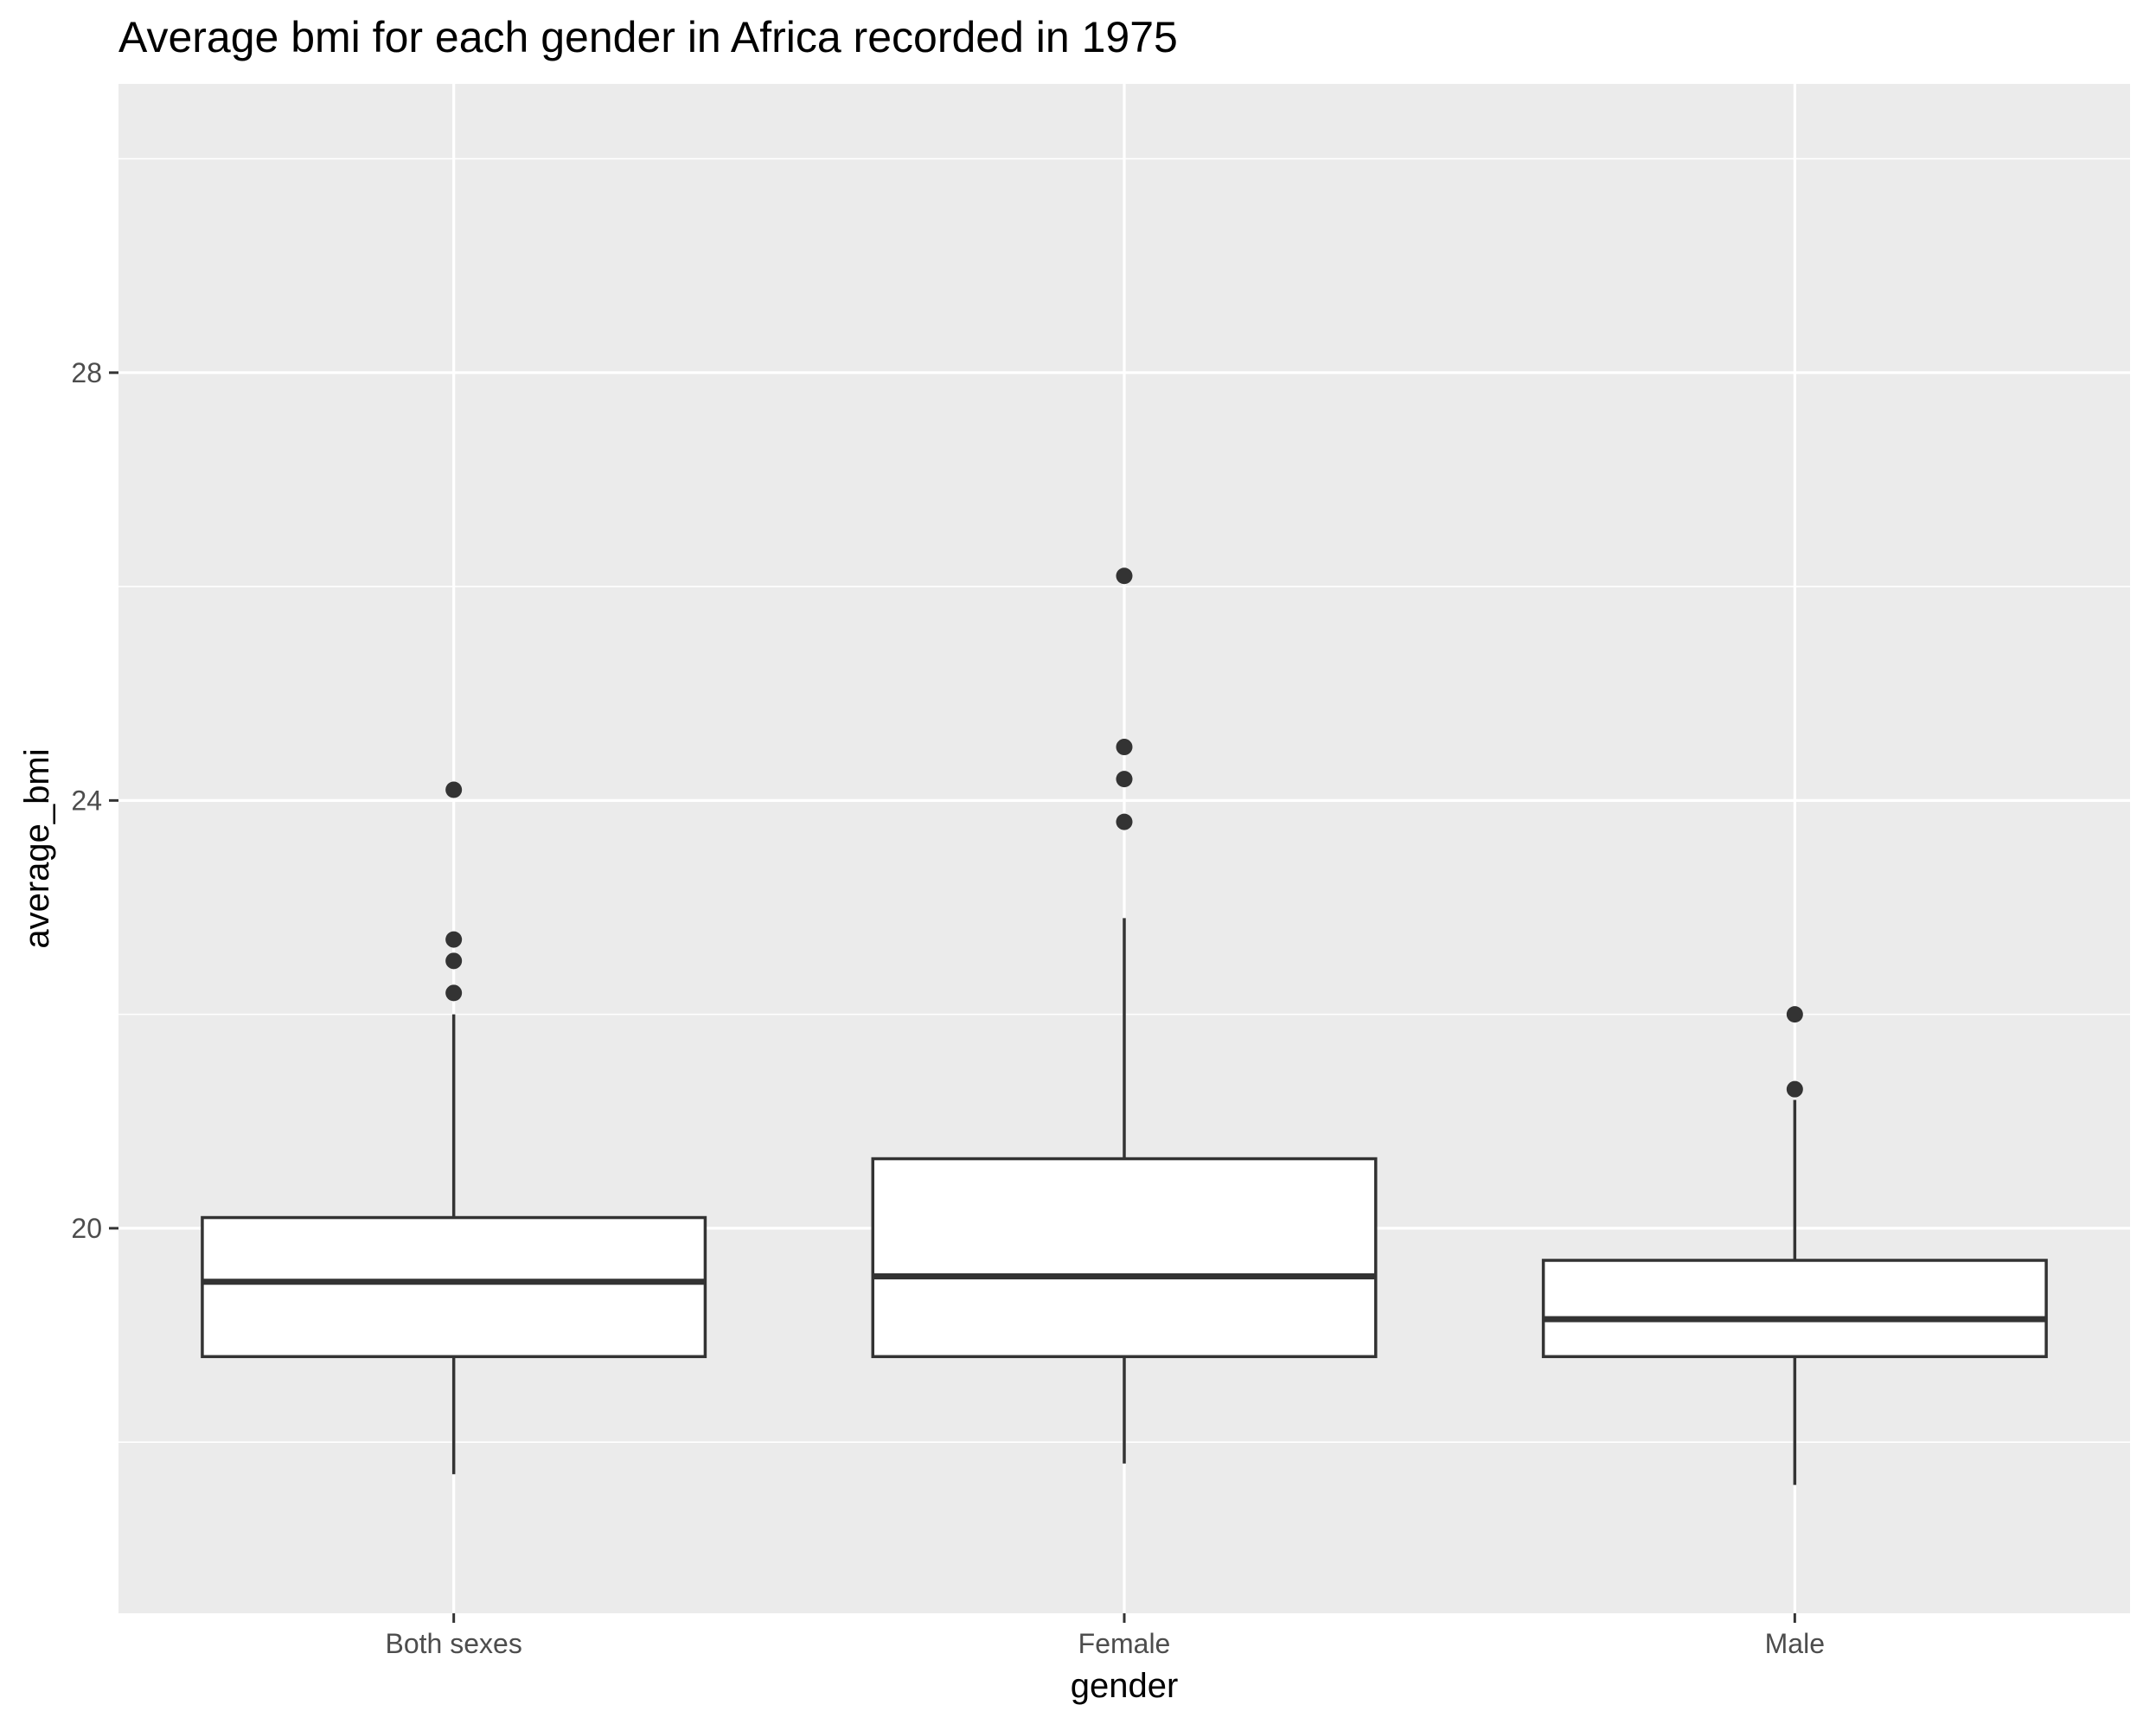 This screenshot has height=1724, width=2156. What do you see at coordinates (454, 1128) in the screenshot?
I see `box-both-sexes` at bounding box center [454, 1128].